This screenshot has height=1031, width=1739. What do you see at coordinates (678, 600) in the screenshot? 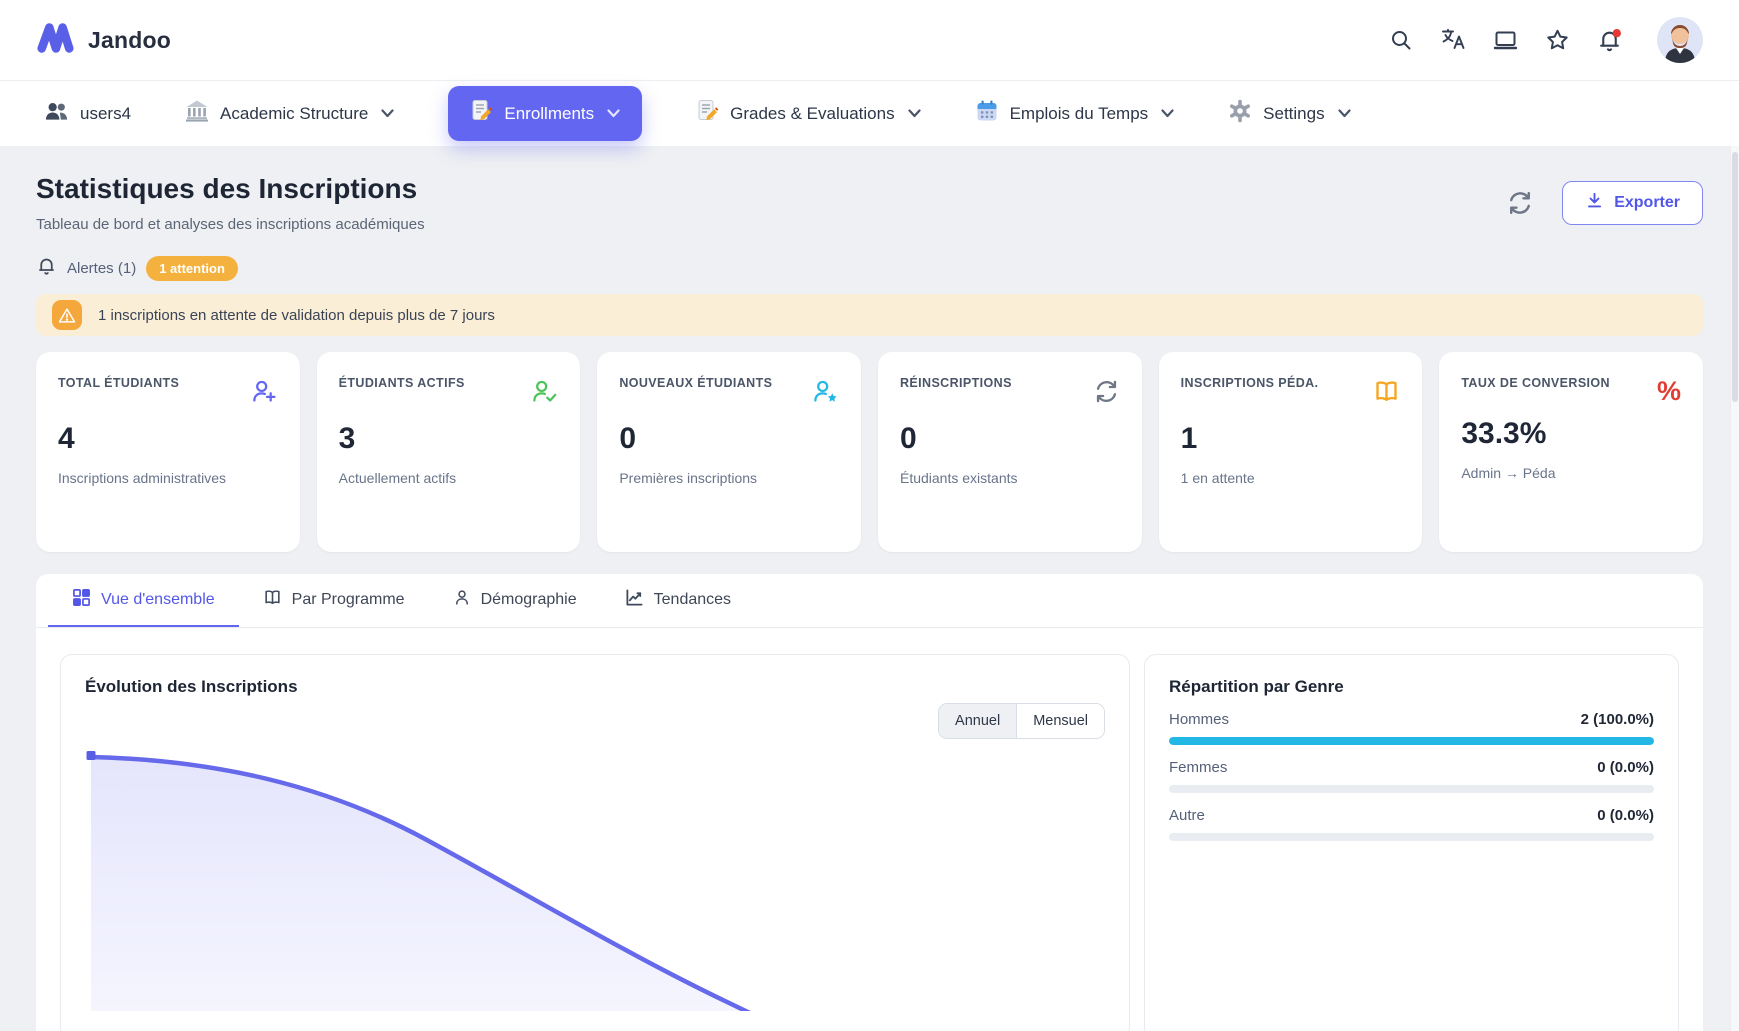
I see `tab-tendances: Tendances` at bounding box center [678, 600].